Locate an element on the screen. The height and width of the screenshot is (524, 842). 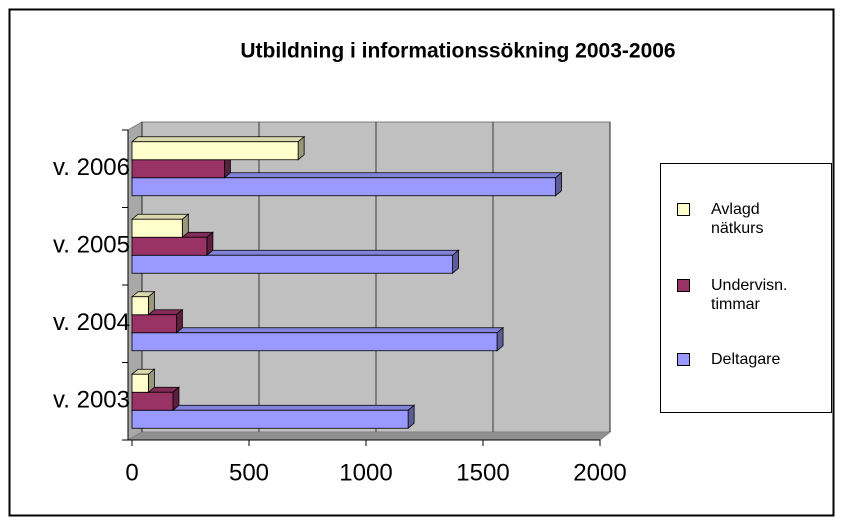
legend-label: Undervisn. timmar is located at coordinates (749, 295).